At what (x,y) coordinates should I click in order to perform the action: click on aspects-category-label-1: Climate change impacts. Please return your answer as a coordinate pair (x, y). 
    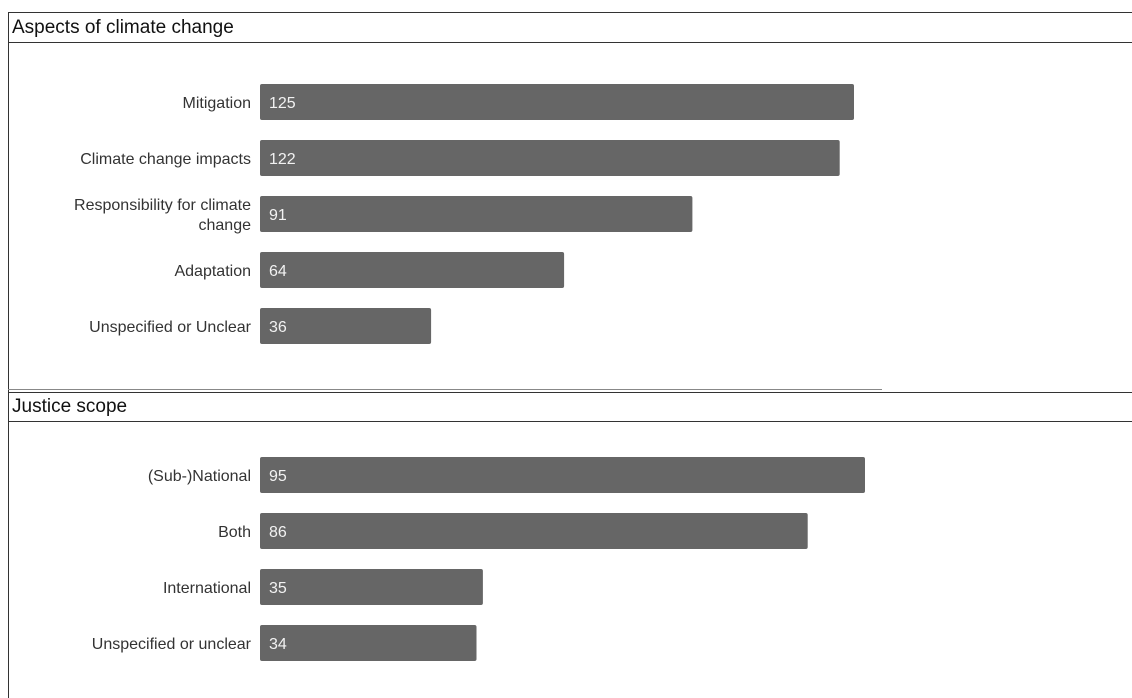
    Looking at the image, I should click on (165, 159).